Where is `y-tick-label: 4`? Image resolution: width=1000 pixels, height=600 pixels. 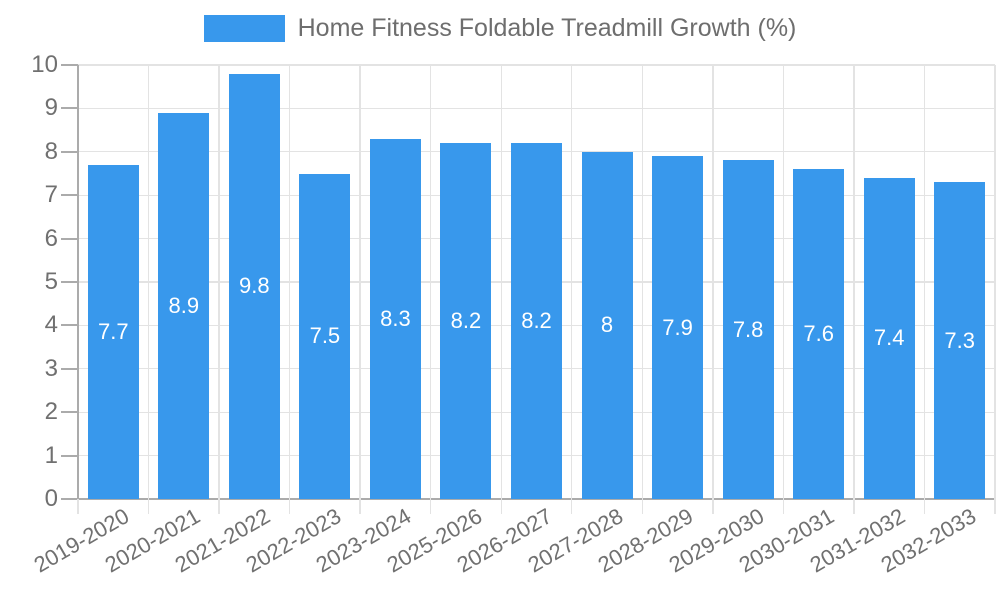 y-tick-label: 4 is located at coordinates (51, 325).